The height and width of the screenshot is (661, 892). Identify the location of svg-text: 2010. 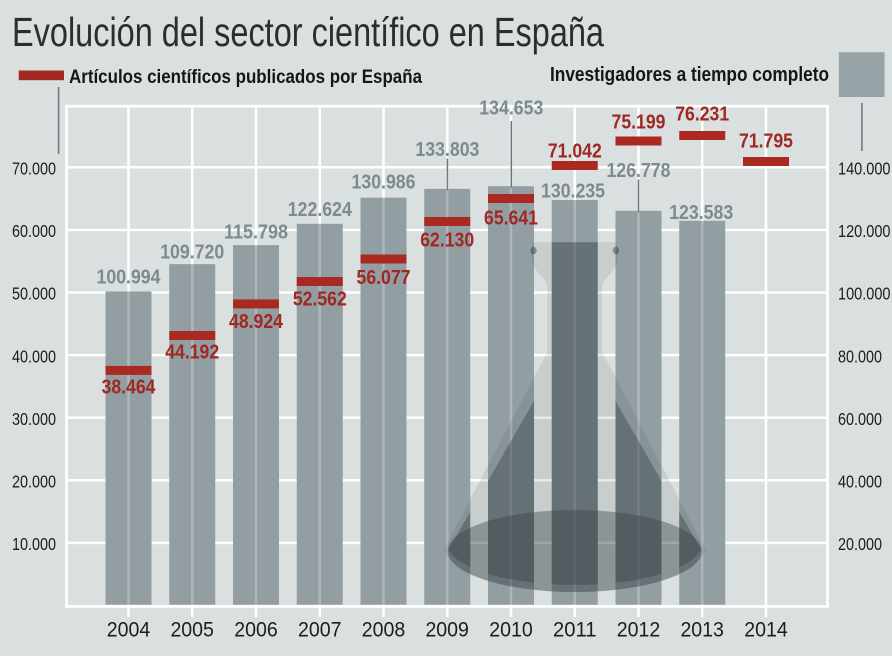
(511, 630).